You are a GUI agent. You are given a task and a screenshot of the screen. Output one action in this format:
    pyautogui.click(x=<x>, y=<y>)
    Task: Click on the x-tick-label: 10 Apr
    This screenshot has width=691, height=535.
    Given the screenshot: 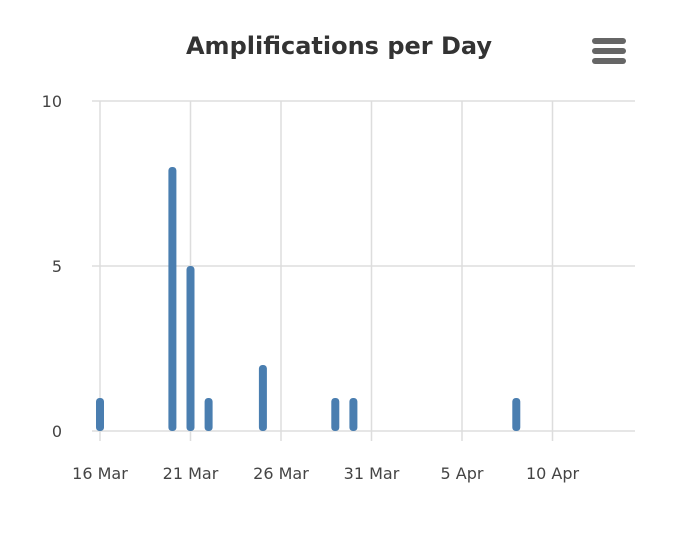 What is the action you would take?
    pyautogui.click(x=553, y=473)
    